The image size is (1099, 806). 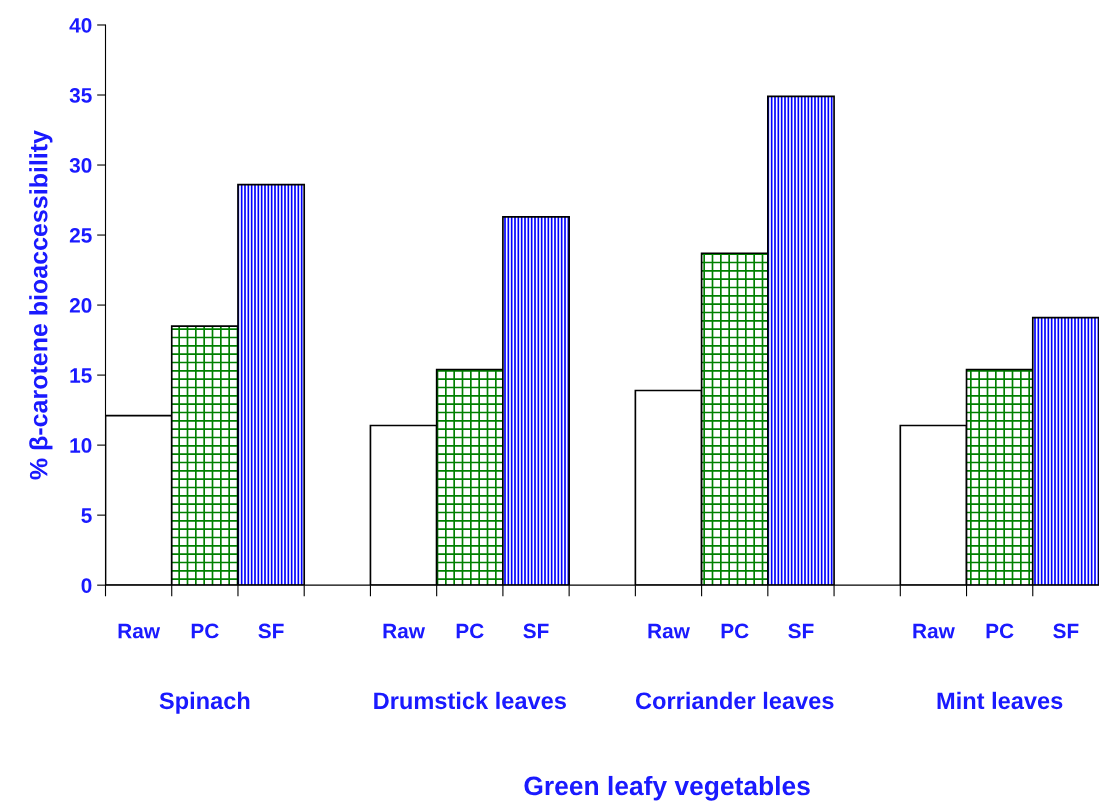 What do you see at coordinates (86, 515) in the screenshot?
I see `y-tick-label: 5` at bounding box center [86, 515].